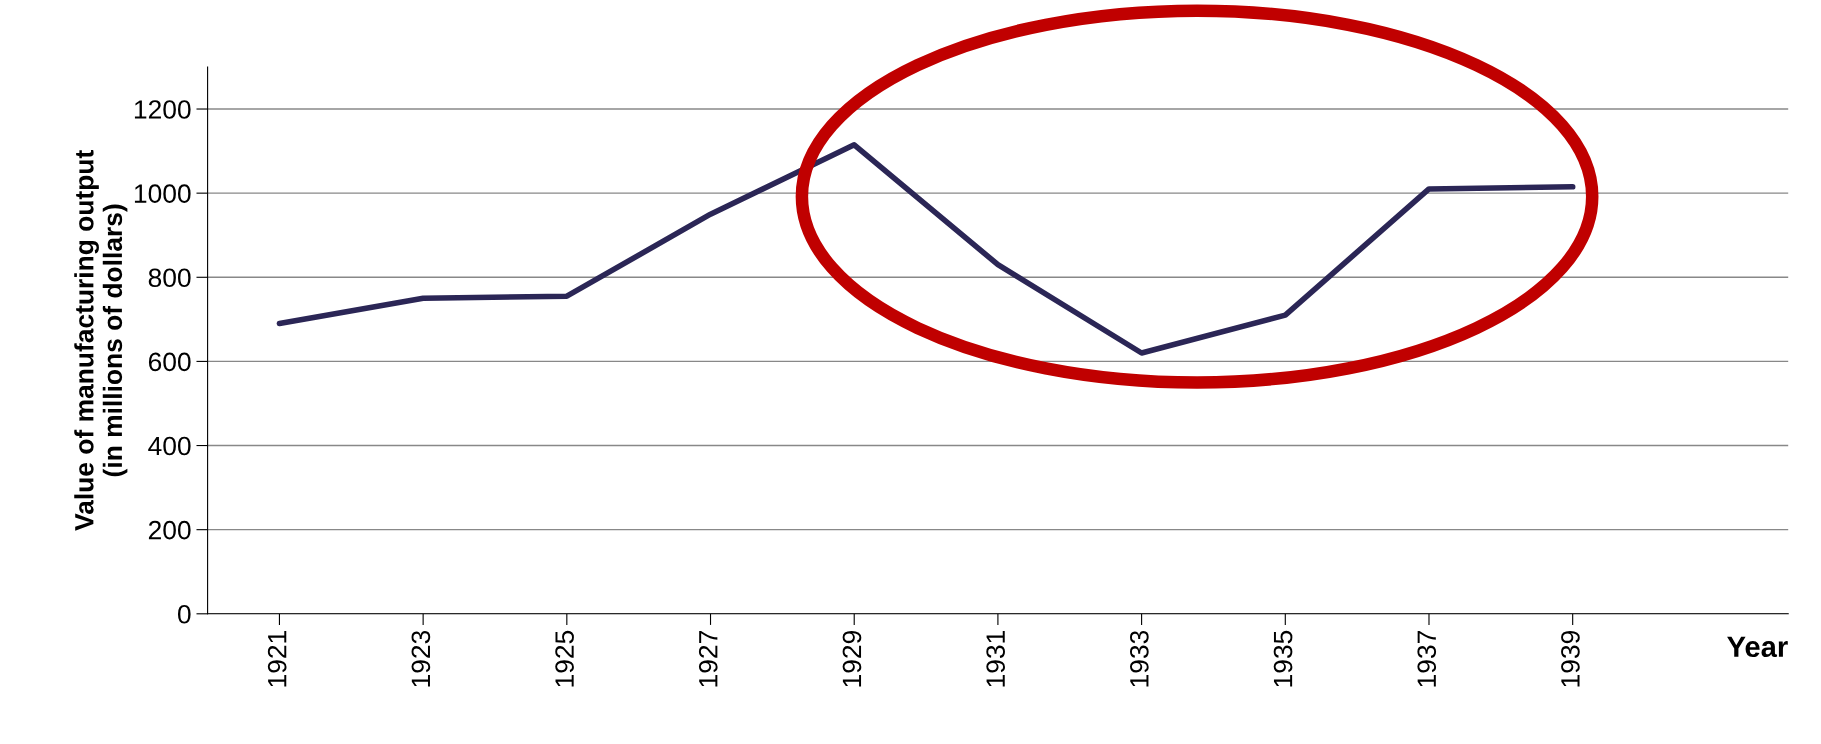  I want to click on x-tick-label: 1927, so click(708, 659).